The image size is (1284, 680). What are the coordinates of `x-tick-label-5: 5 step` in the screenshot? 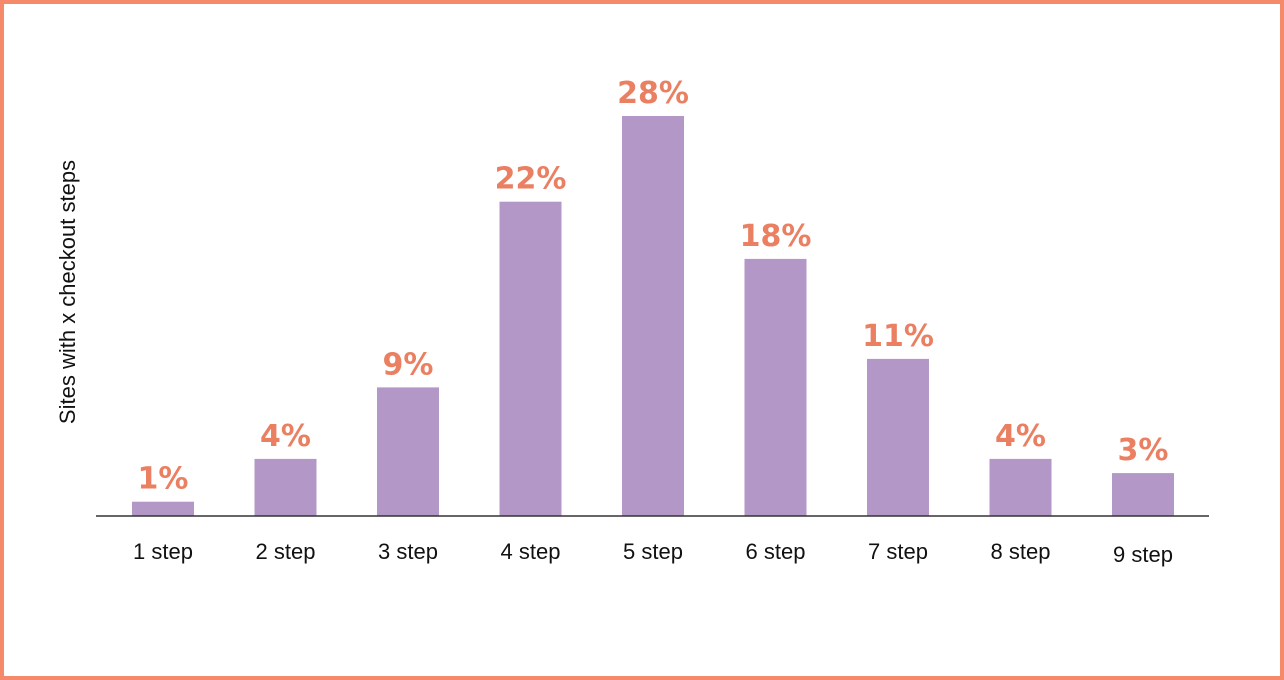 It's located at (653, 551).